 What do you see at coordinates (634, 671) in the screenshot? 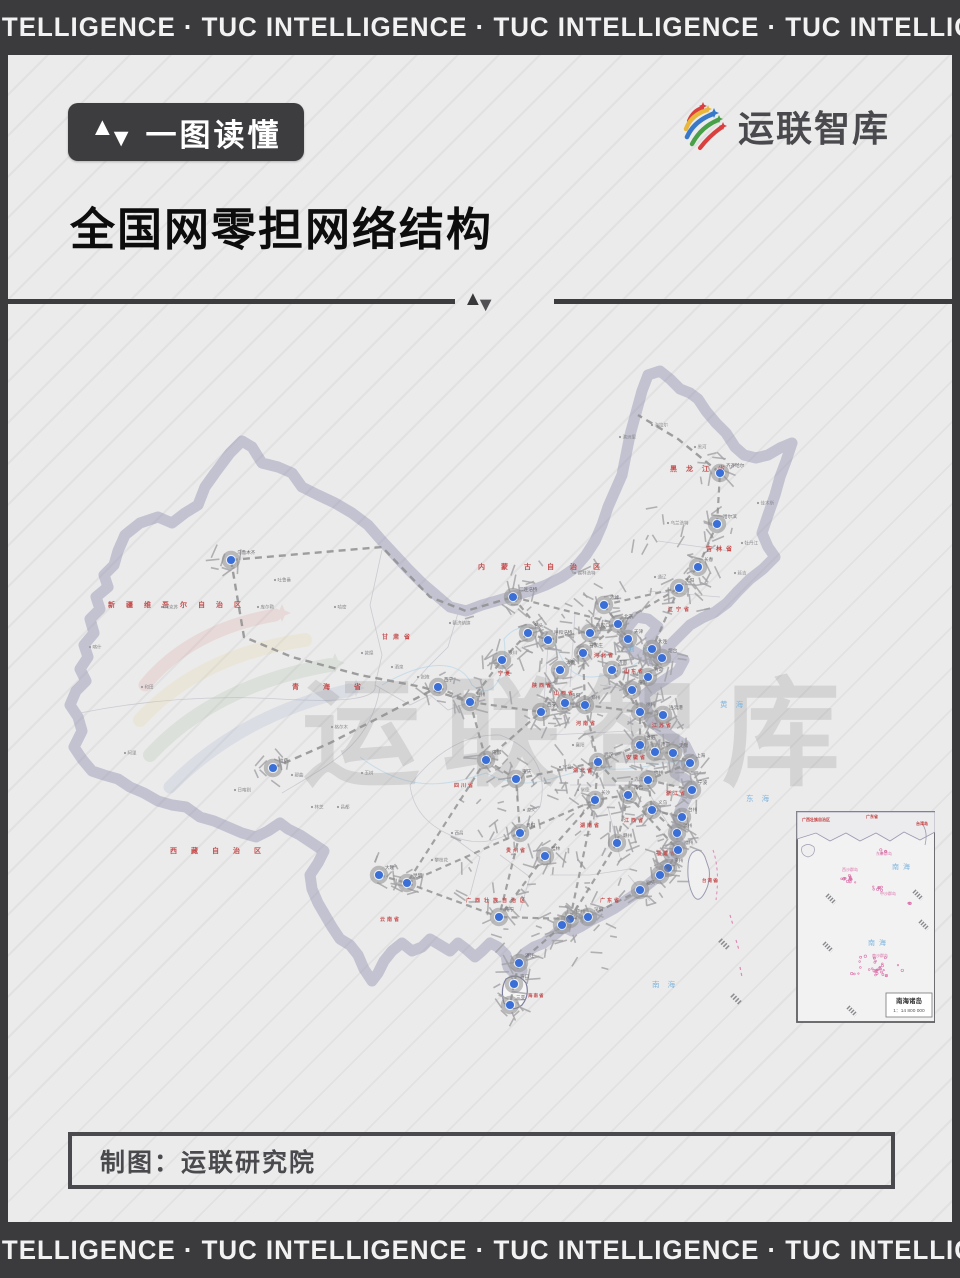
I see `province-label: 山东省` at bounding box center [634, 671].